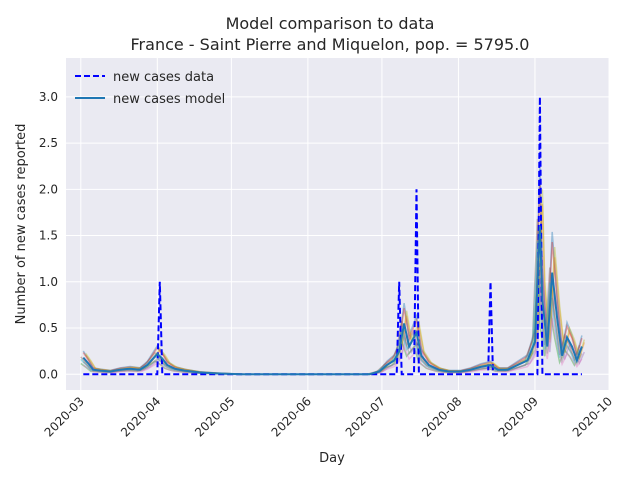 The image size is (640, 480). Describe the element at coordinates (64, 416) in the screenshot. I see `x-tick-label: 2020-03` at that location.